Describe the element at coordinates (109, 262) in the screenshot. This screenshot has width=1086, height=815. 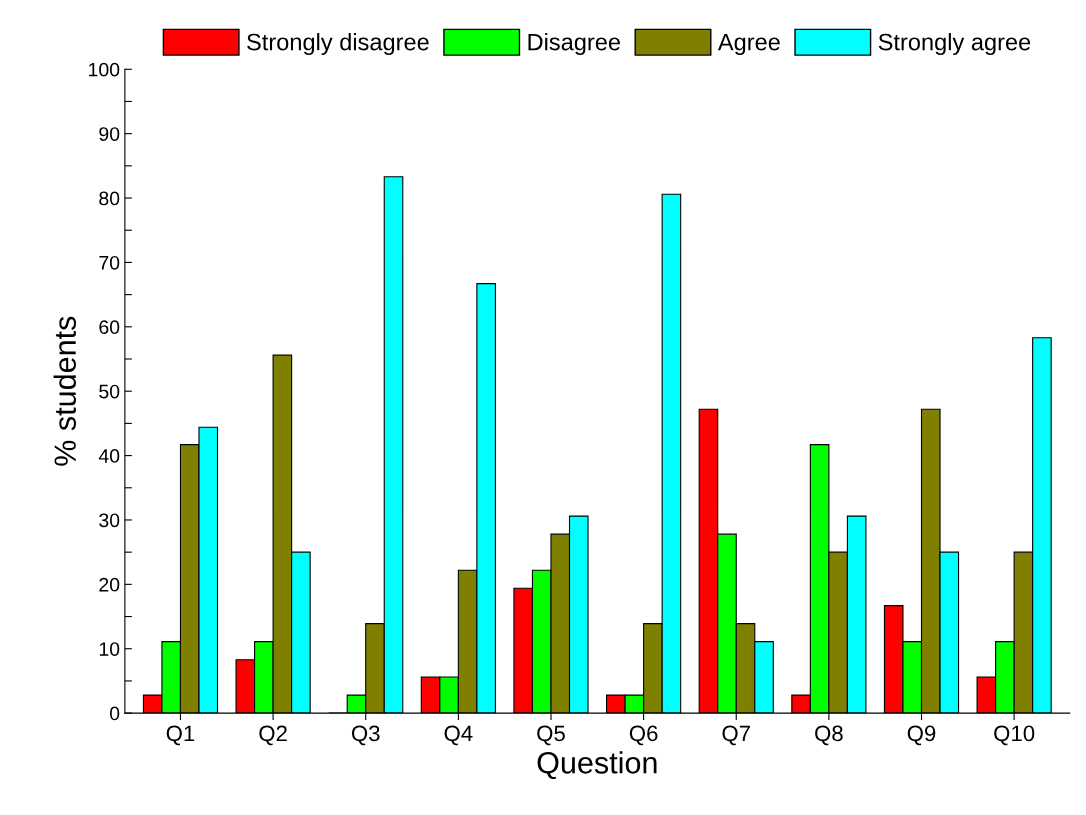
I see `y-tick-label: 70` at that location.